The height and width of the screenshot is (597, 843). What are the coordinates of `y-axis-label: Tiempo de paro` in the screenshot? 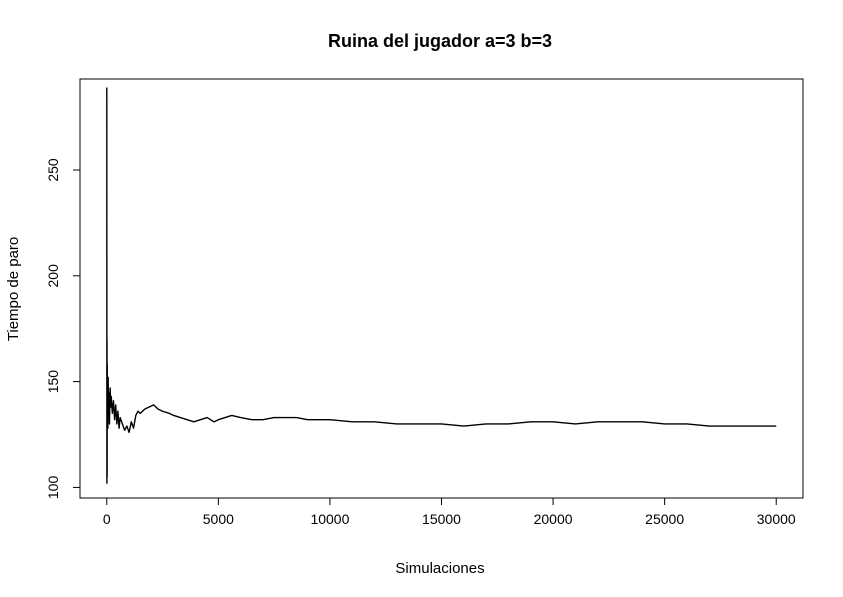 It's located at (13, 289).